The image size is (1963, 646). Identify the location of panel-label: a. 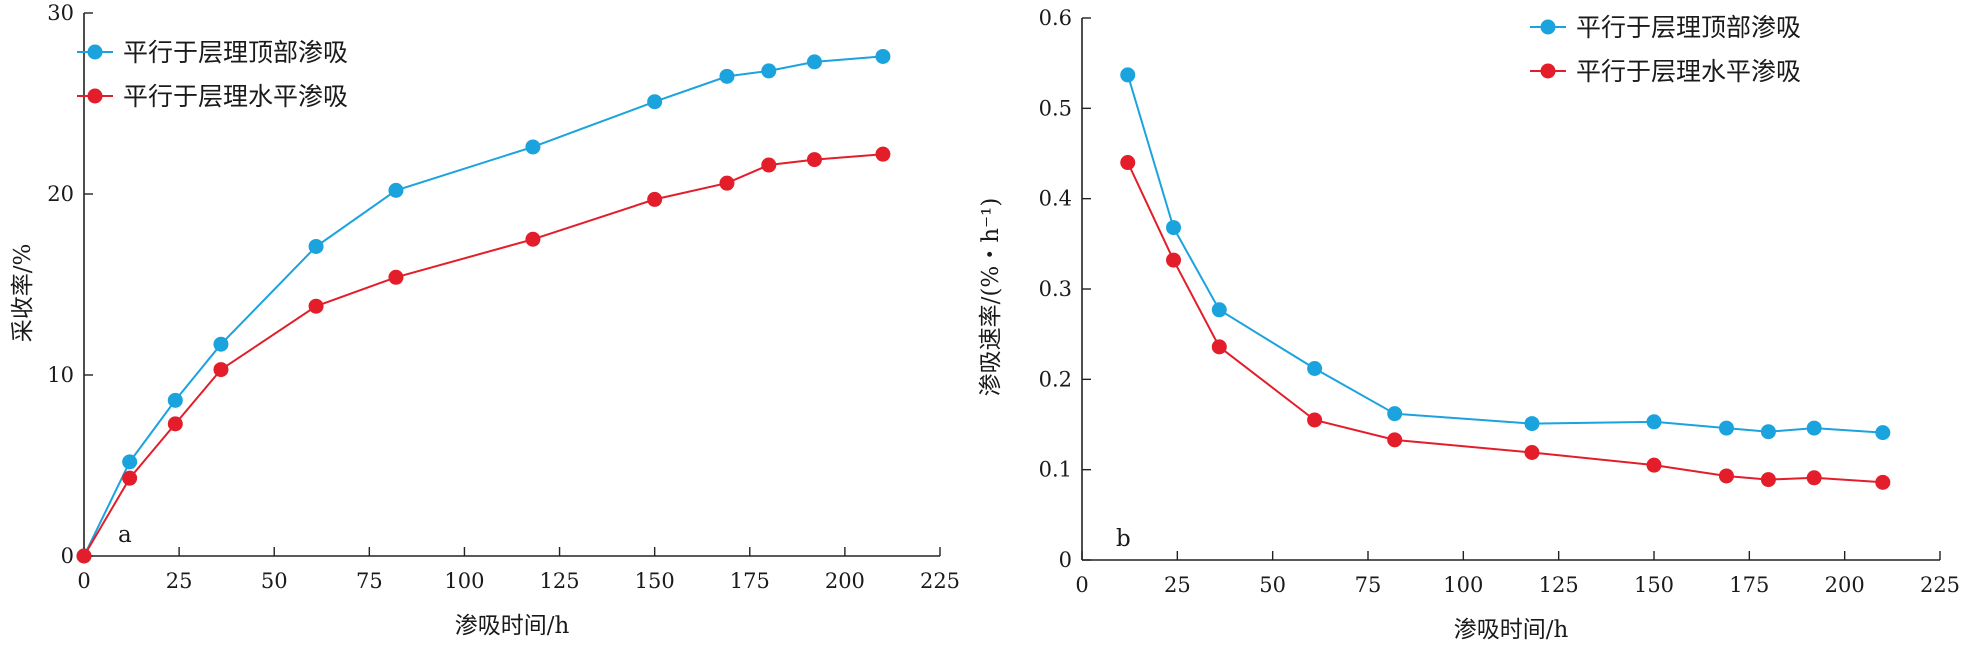
(125, 535).